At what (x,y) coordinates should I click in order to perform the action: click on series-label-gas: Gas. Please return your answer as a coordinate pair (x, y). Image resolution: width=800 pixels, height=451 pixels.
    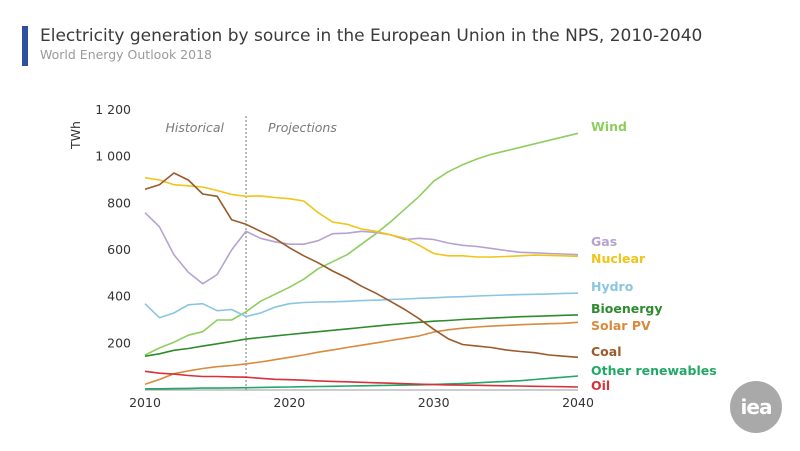
    Looking at the image, I should click on (604, 241).